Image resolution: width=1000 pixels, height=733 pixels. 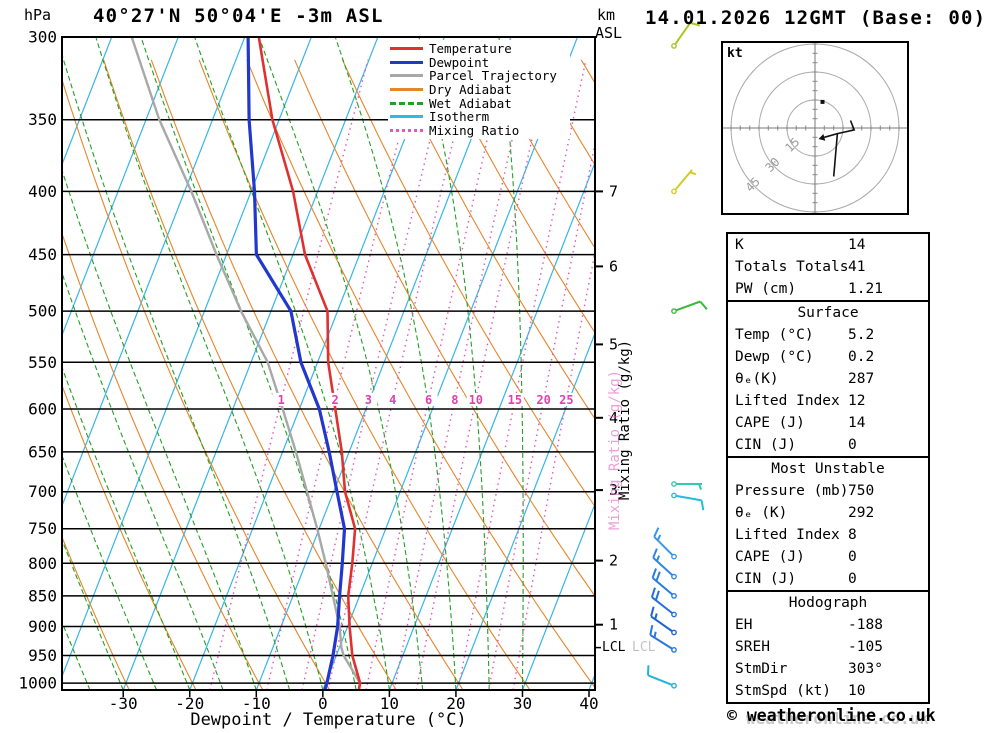 I want to click on svg-text: 450, so click(x=42, y=254).